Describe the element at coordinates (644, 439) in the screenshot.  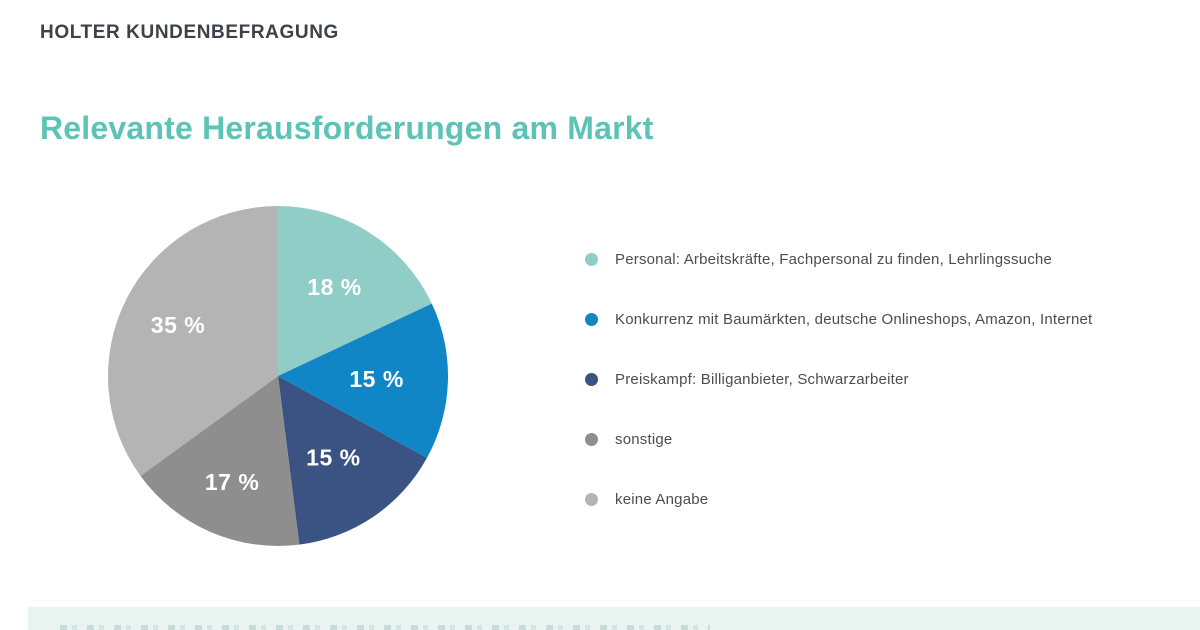
I see `legend-label: sonstige` at that location.